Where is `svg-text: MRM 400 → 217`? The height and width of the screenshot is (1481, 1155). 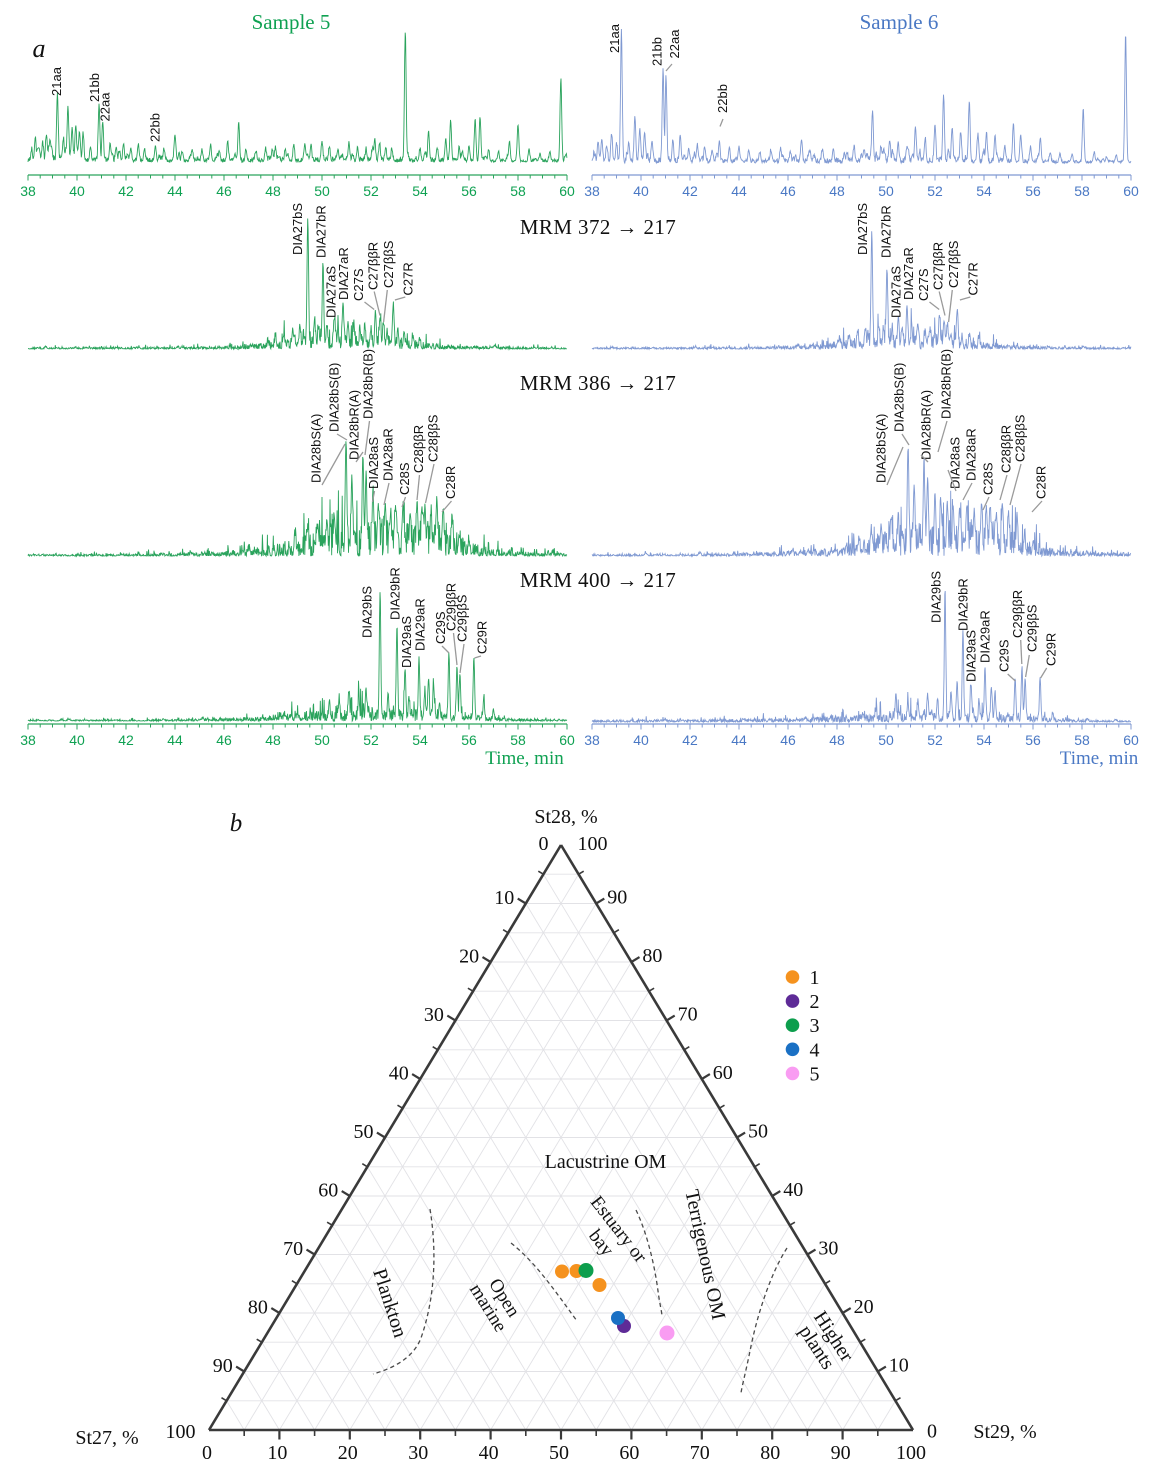
svg-text: MRM 400 → 217 is located at coordinates (598, 580).